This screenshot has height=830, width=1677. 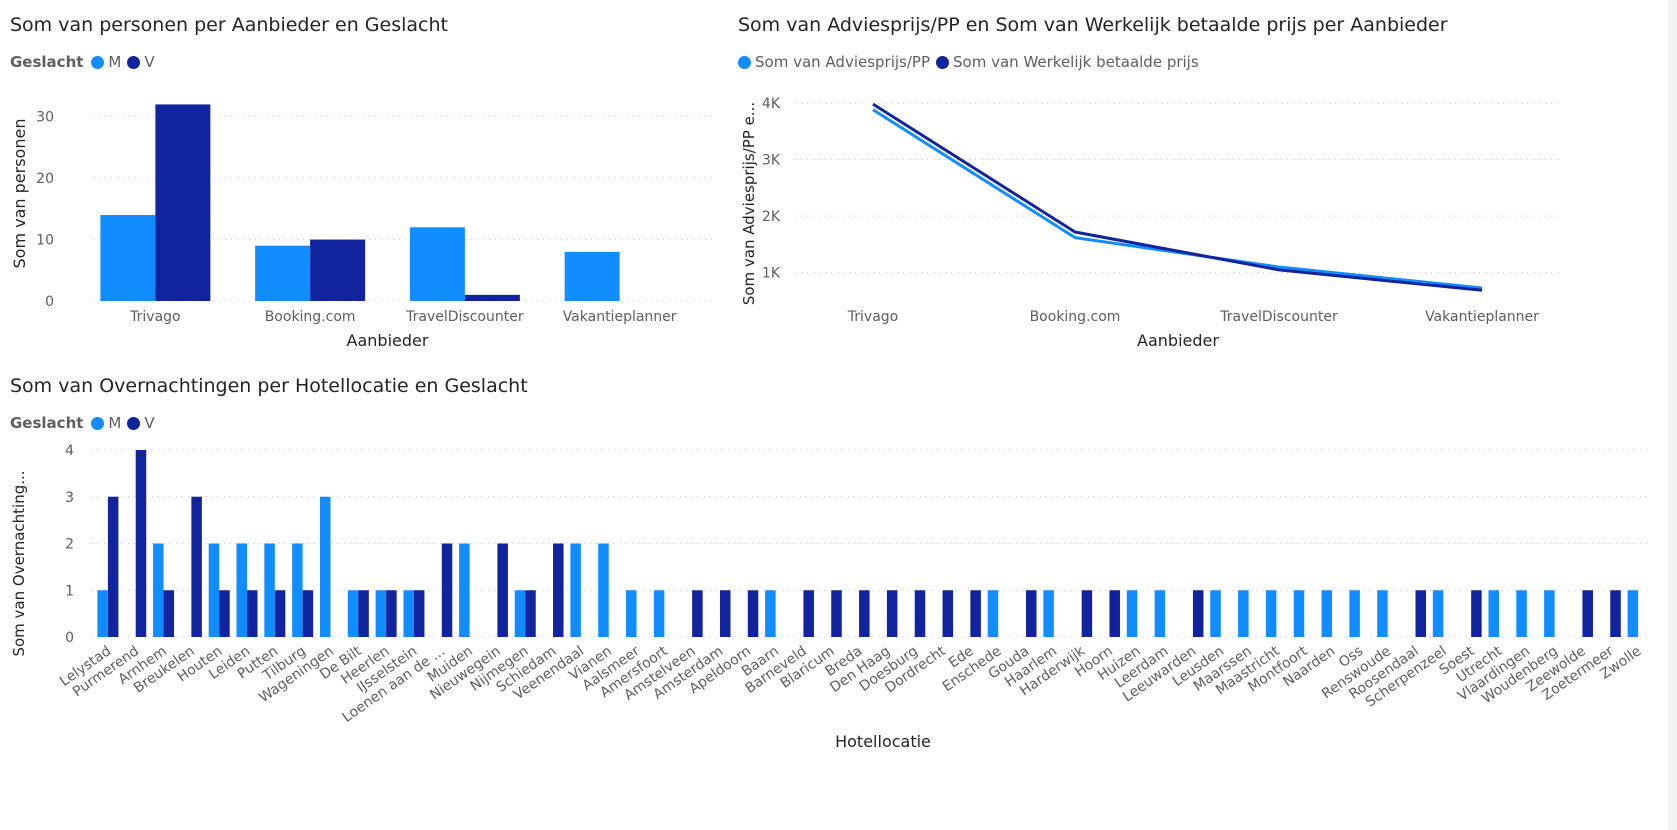 What do you see at coordinates (69, 451) in the screenshot?
I see `y-tick-label: 4` at bounding box center [69, 451].